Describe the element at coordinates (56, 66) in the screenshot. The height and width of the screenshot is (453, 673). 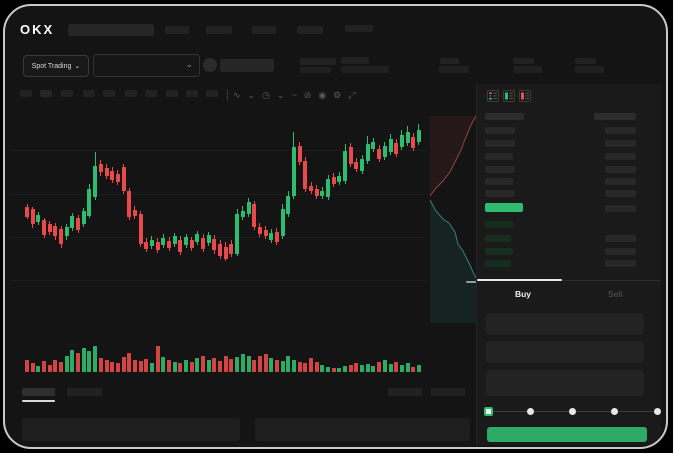
I see `trading-mode-selector: Spot Trading ⌄` at that location.